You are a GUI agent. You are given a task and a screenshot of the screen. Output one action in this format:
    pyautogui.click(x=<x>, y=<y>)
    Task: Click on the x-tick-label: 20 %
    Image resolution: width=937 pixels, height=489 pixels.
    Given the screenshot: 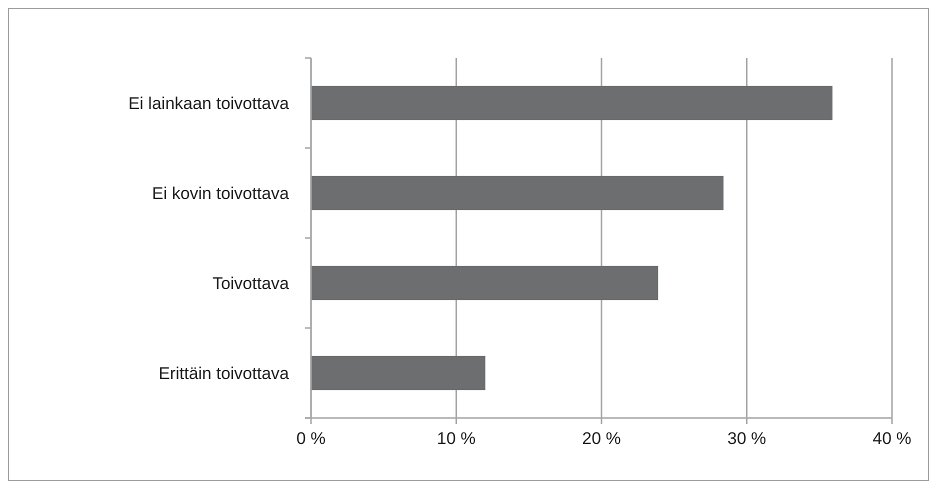 What is the action you would take?
    pyautogui.click(x=601, y=438)
    